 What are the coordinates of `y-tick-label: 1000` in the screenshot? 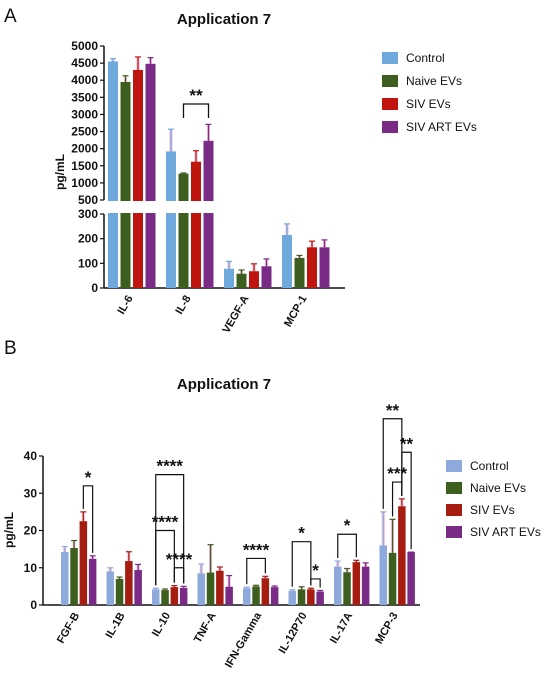 It's located at (84, 183).